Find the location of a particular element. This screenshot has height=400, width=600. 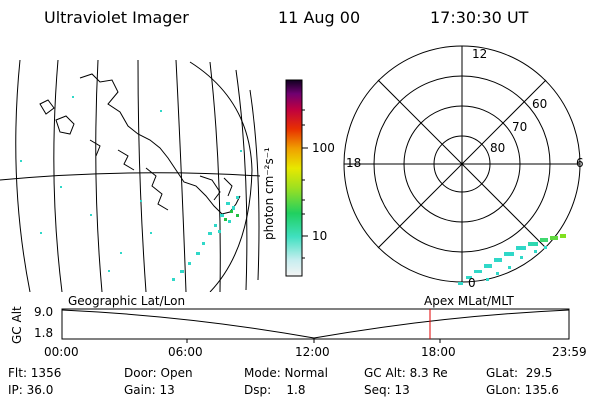

date-label: 11 Aug 00 is located at coordinates (319, 17).